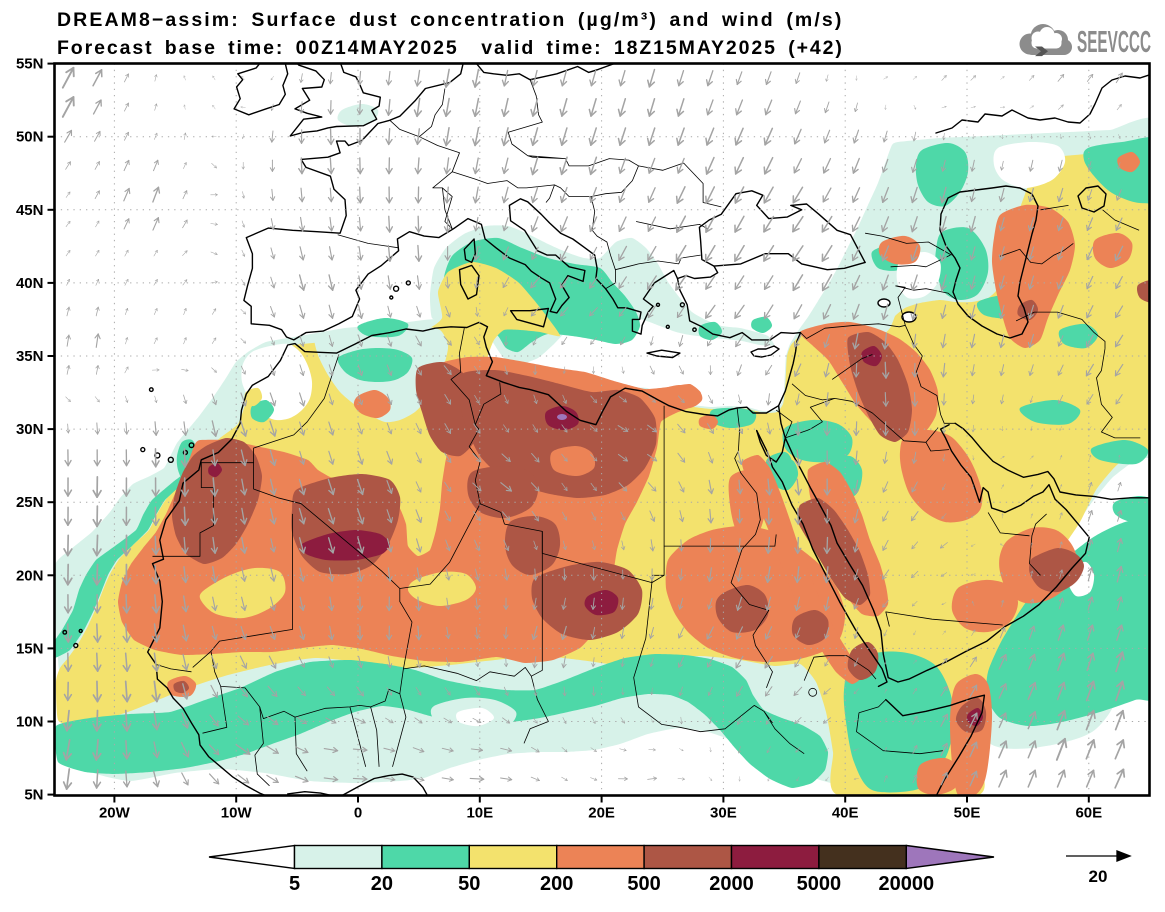  What do you see at coordinates (967, 813) in the screenshot?
I see `svg-text: 50E` at bounding box center [967, 813].